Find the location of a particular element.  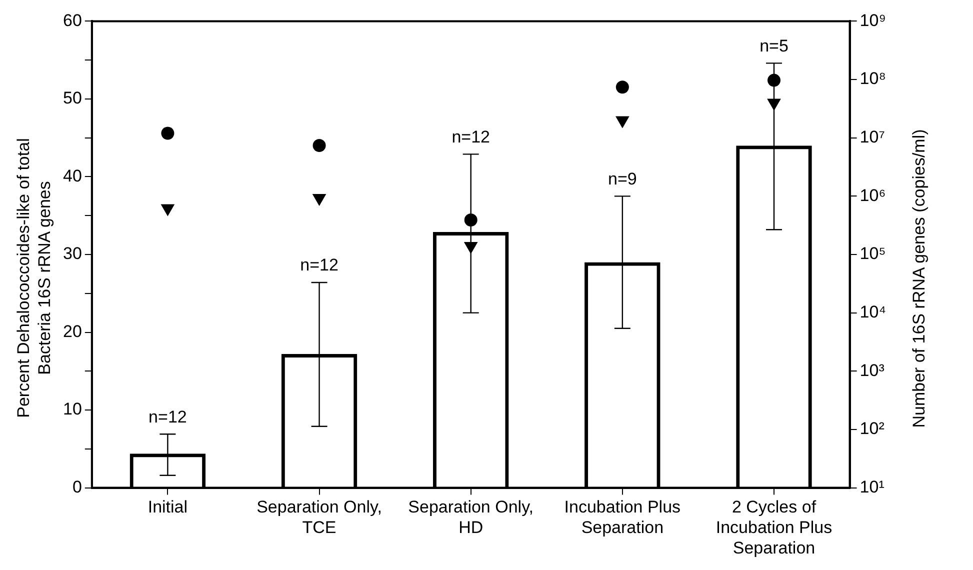

y-tick-label: 10 is located at coordinates (72, 409).